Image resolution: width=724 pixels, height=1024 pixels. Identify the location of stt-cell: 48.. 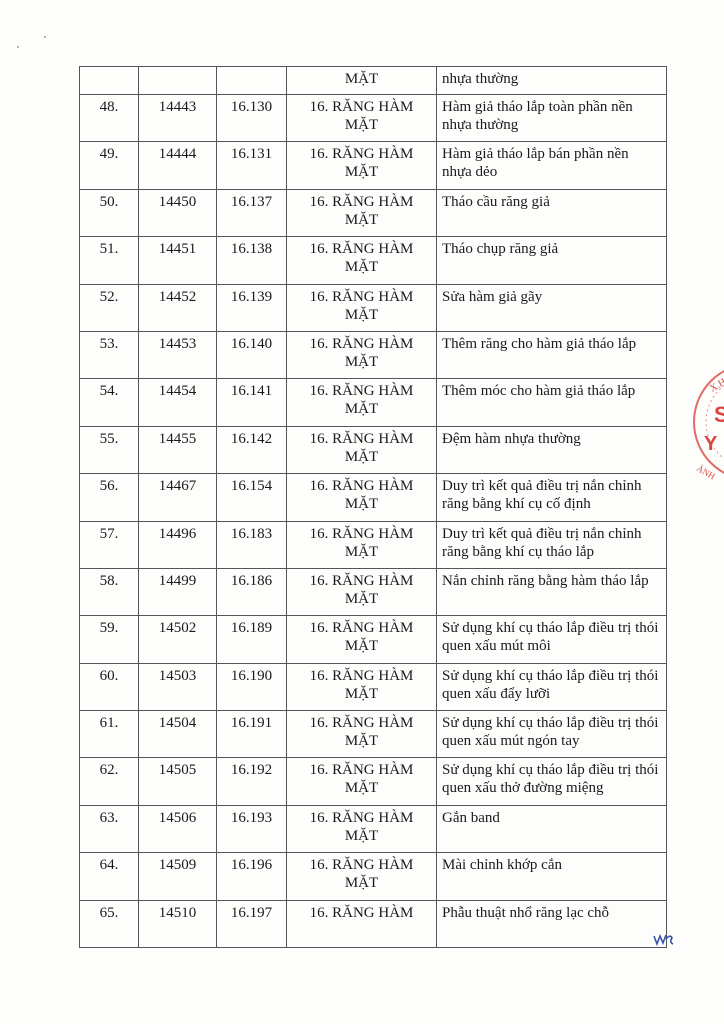
(109, 118).